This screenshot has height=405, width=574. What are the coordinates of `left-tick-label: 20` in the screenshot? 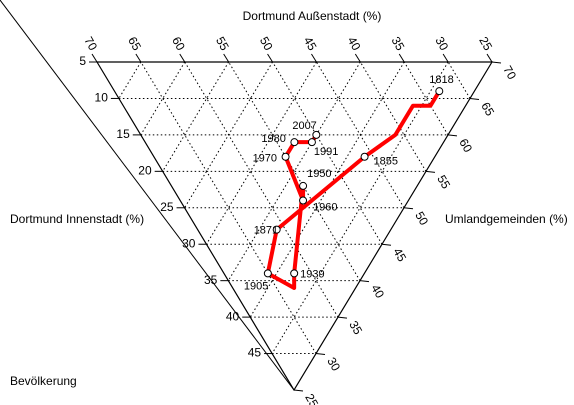 It's located at (145, 171).